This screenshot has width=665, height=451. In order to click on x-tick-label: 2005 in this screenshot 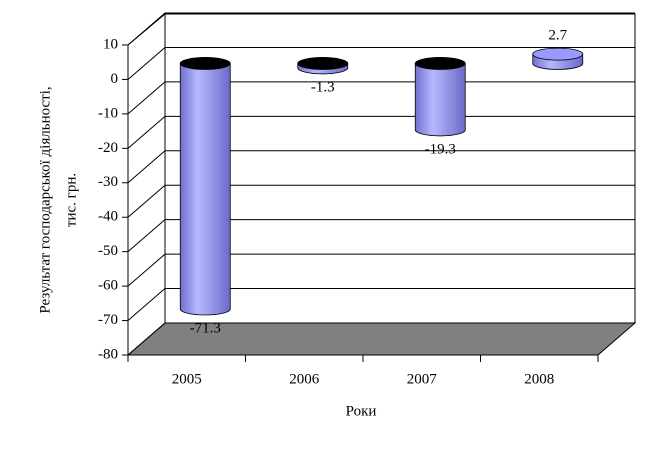, I will do `click(187, 379)`.